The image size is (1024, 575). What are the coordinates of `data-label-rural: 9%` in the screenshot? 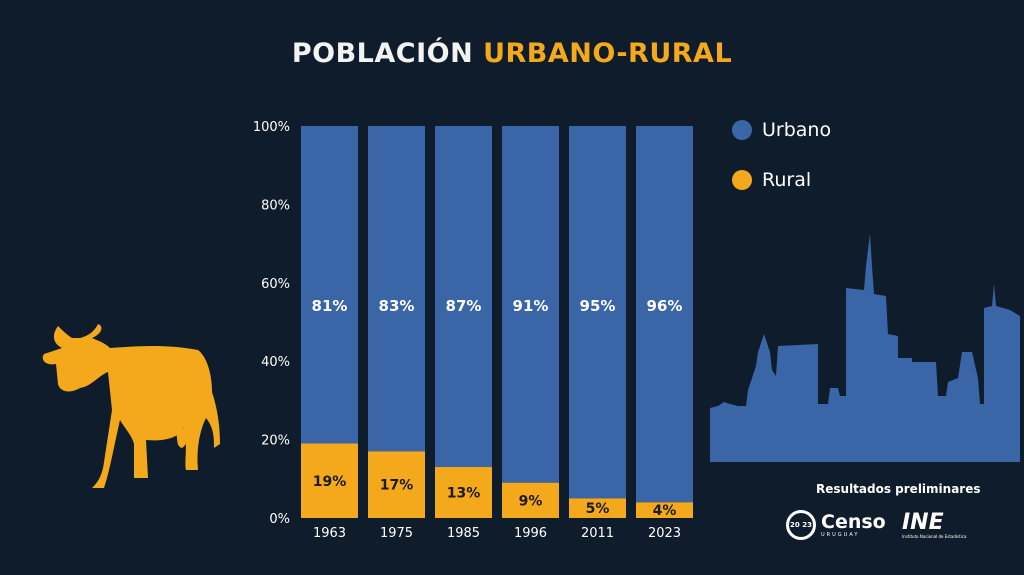 It's located at (531, 501).